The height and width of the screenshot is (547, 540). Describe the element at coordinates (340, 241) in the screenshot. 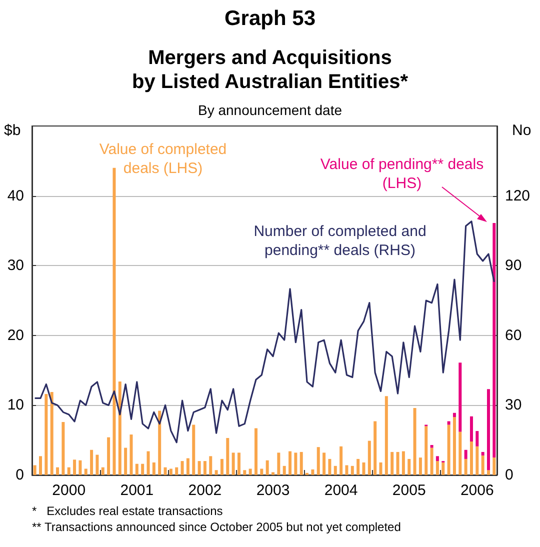

I see `series-label: Number of completed and pending** deals (RHS)` at that location.